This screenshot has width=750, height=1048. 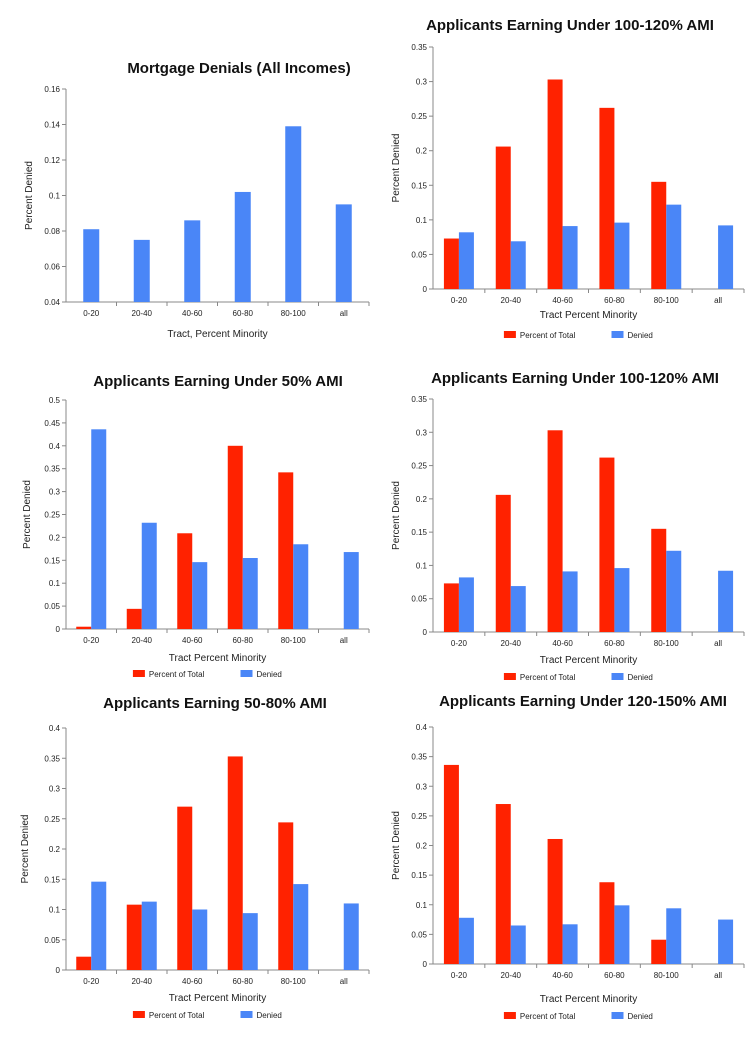 What do you see at coordinates (509, 334) in the screenshot?
I see `legend-swatch-percent-of-total` at bounding box center [509, 334].